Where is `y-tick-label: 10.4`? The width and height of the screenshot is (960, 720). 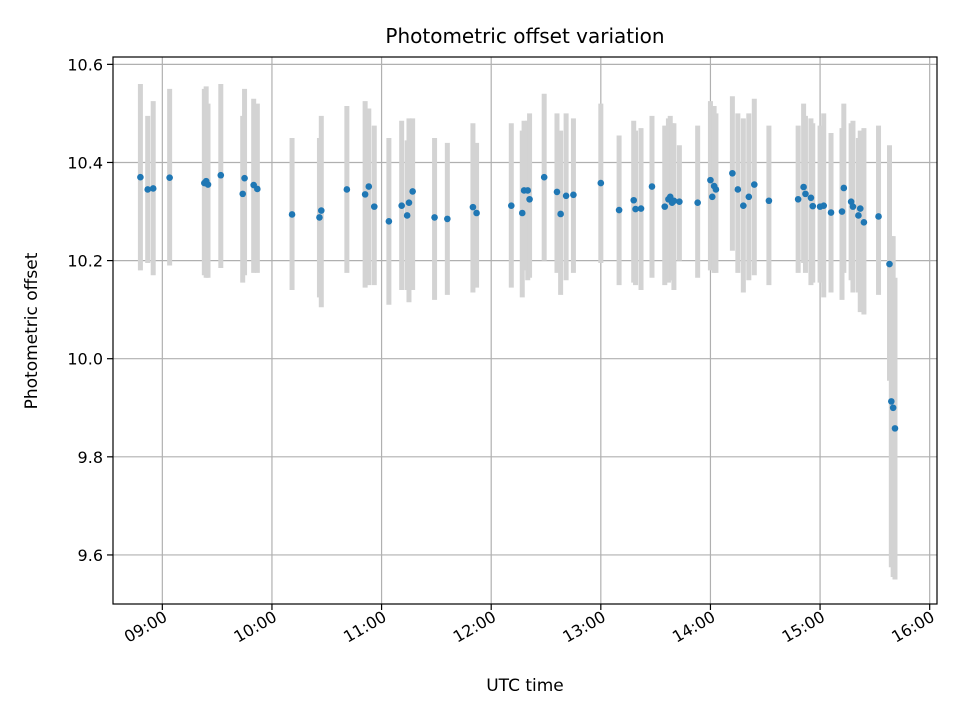
y-tick-label: 10.4 is located at coordinates (85, 162).